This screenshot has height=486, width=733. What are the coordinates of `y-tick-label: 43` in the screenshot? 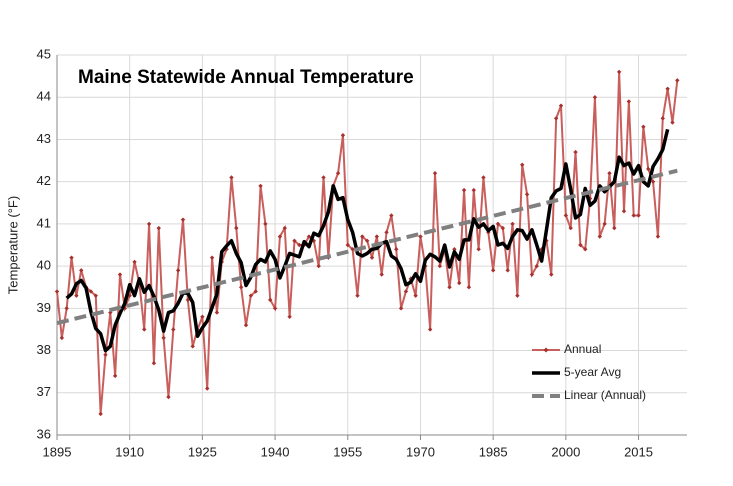 It's located at (44, 138).